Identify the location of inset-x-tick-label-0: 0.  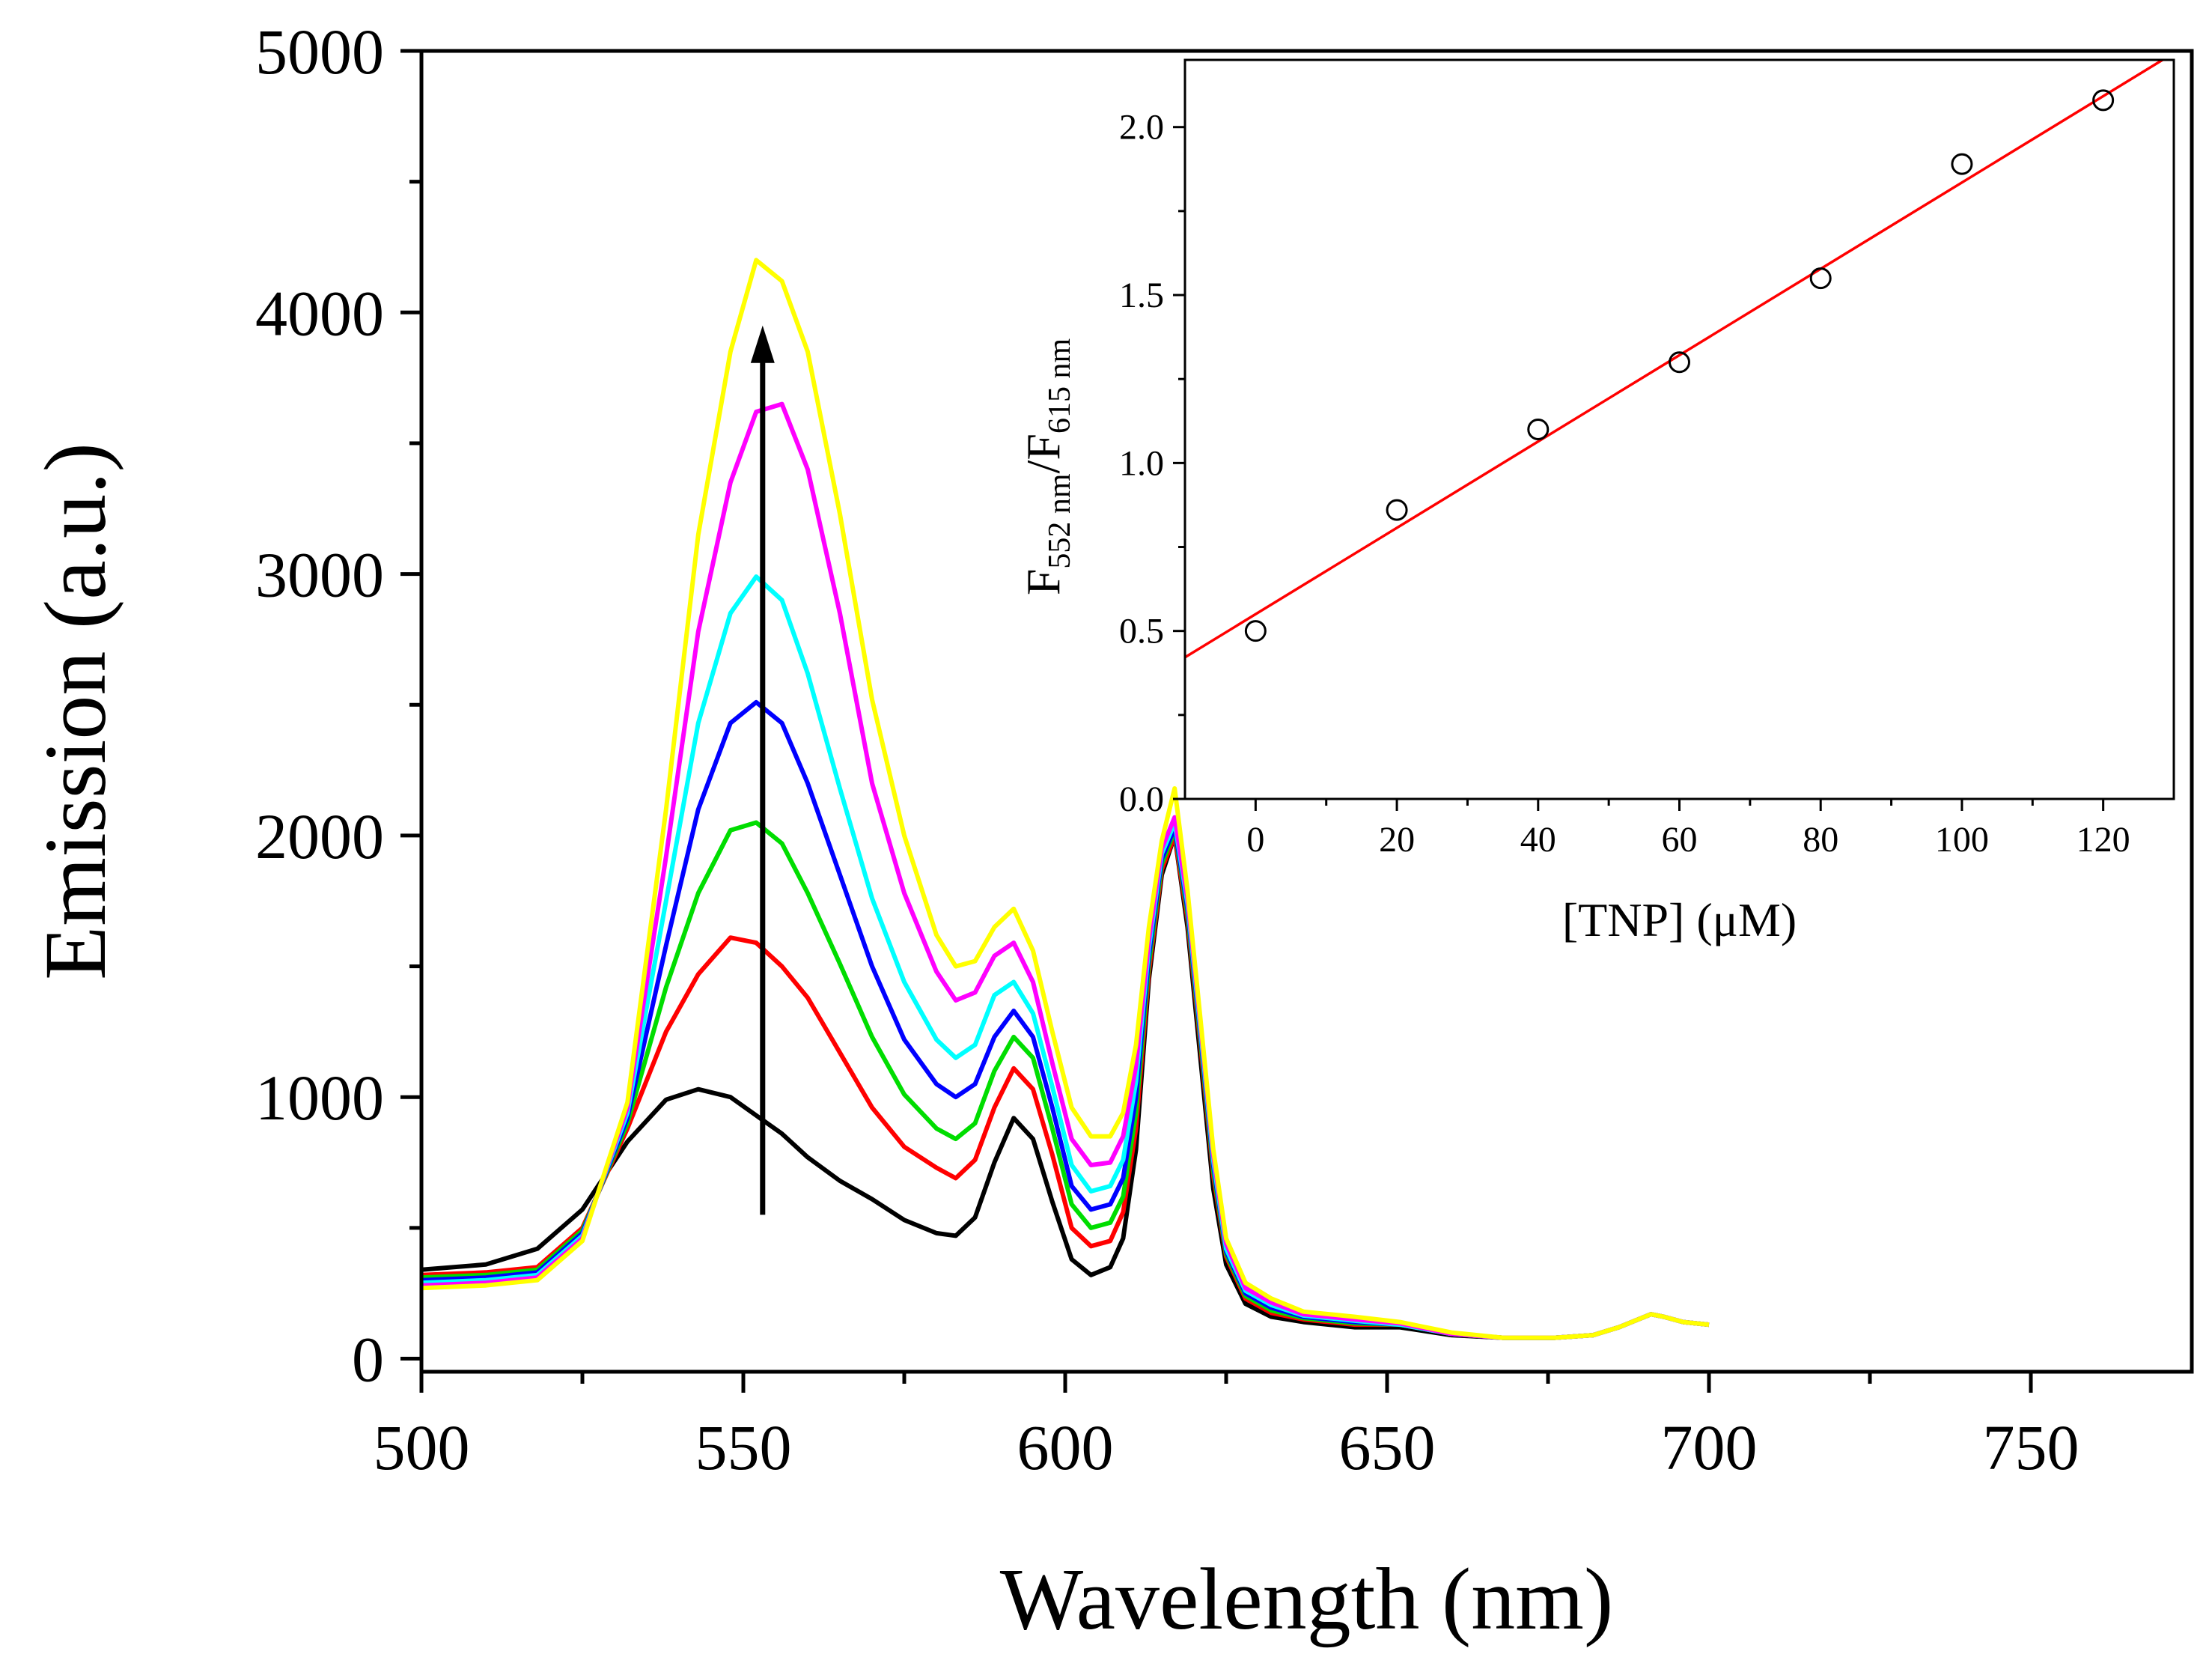
(1255, 840).